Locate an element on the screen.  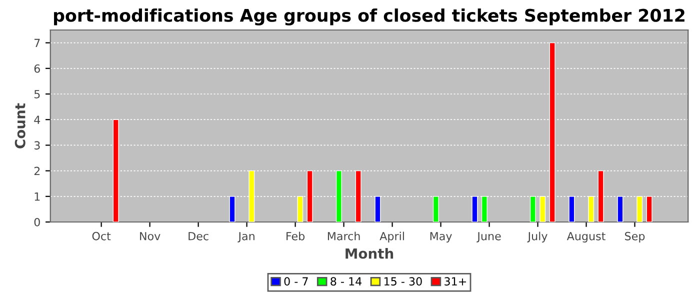
legend-label: 8 - 14 is located at coordinates (346, 281).